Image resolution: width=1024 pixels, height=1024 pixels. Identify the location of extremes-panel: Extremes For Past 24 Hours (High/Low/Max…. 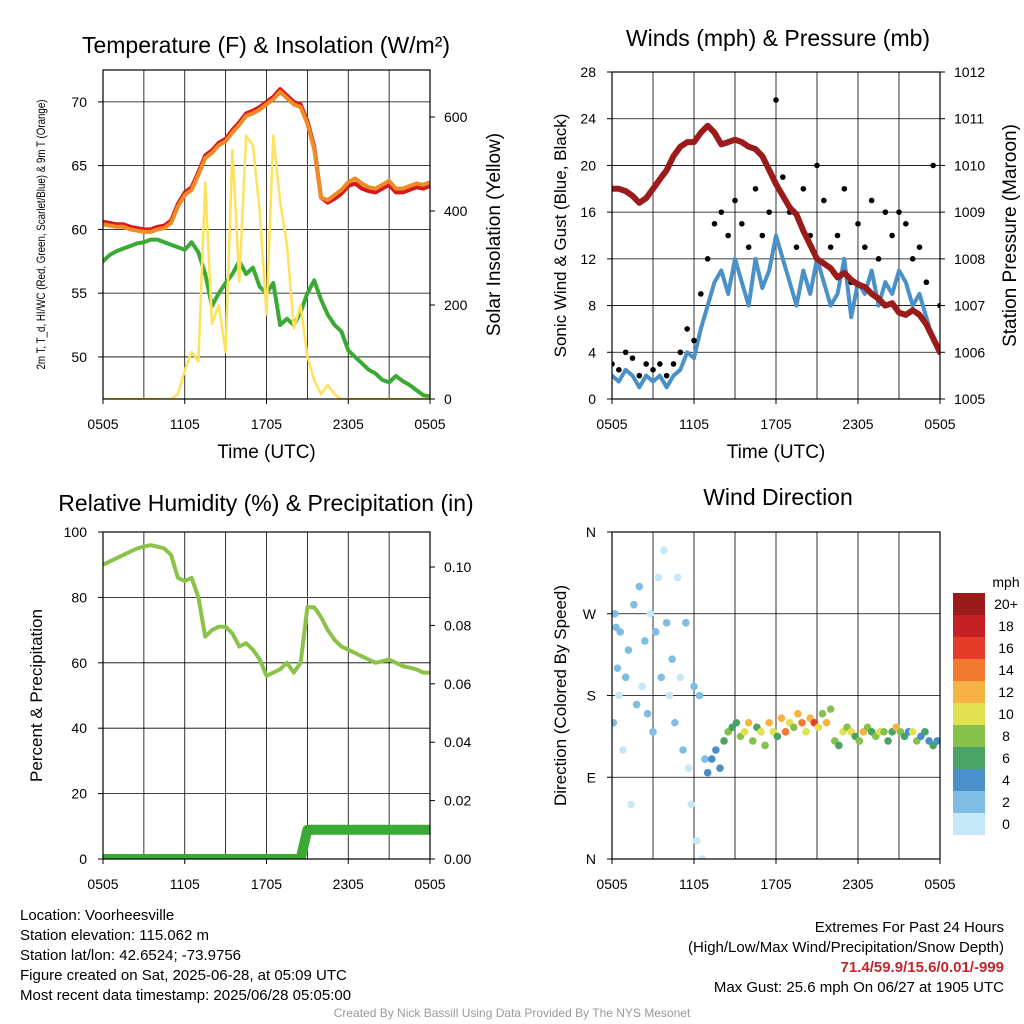
(846, 958).